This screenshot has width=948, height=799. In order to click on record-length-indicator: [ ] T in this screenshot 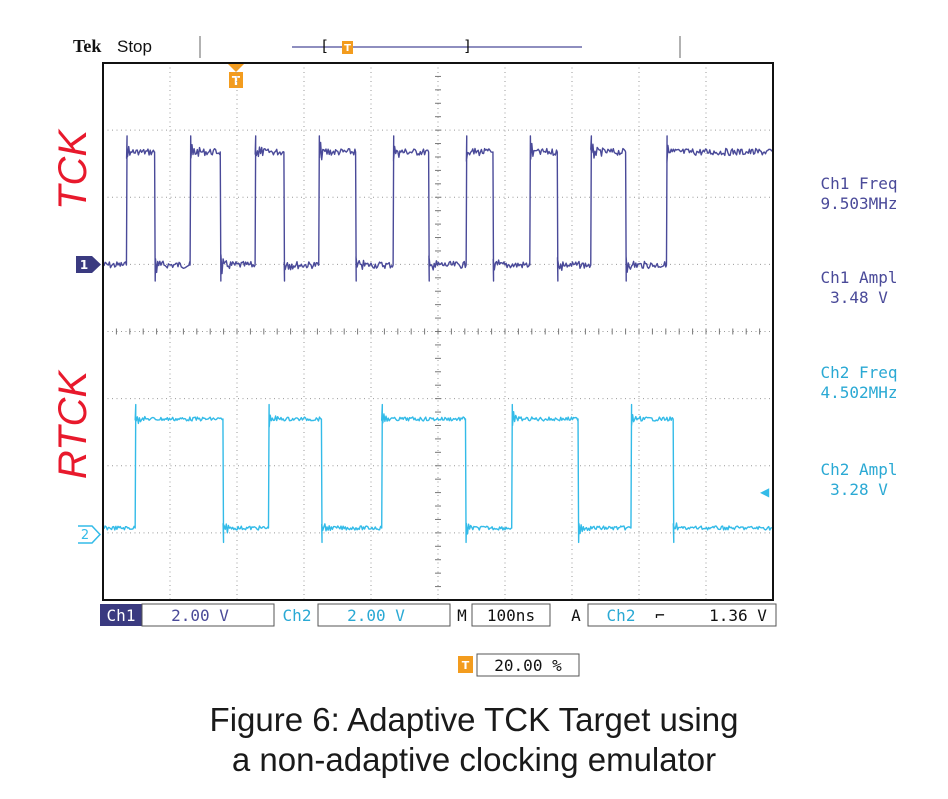, I will do `click(437, 46)`.